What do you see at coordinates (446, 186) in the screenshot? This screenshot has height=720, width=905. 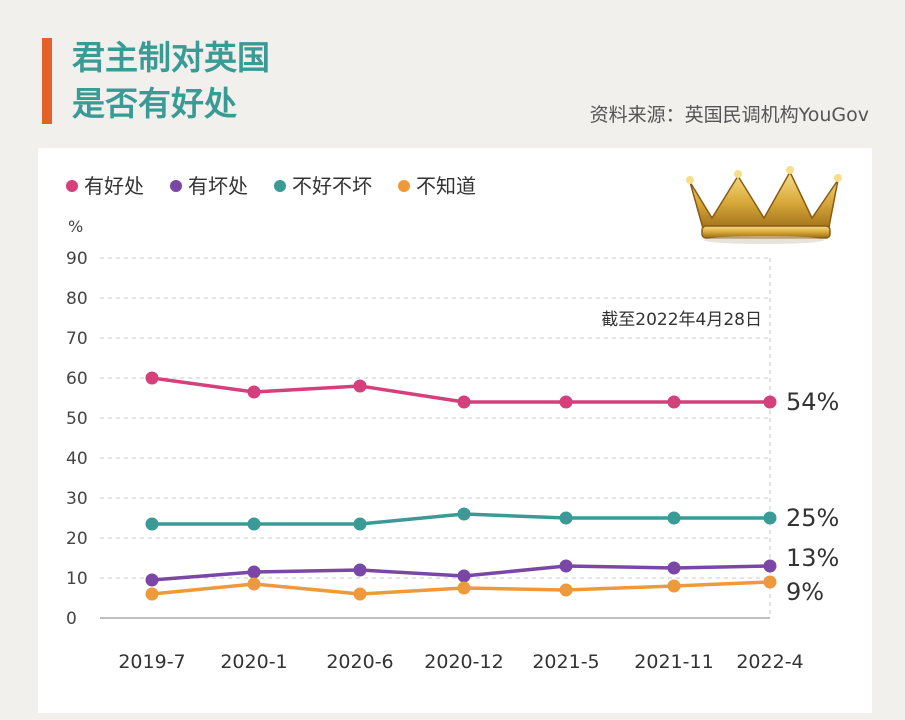 I see `legend-label: 不知道` at bounding box center [446, 186].